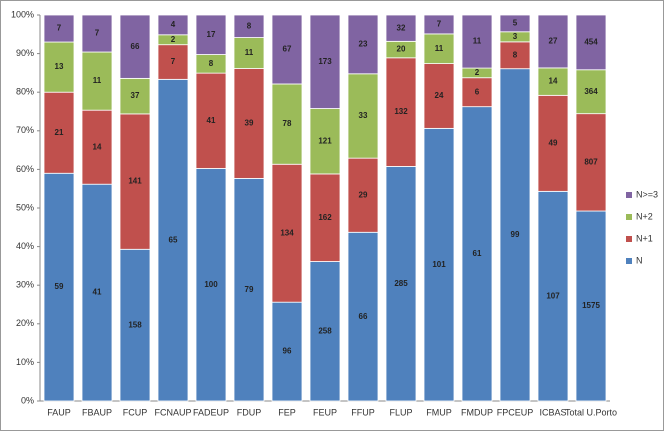  Describe the element at coordinates (325, 412) in the screenshot. I see `x-tick-label: FEUP` at that location.